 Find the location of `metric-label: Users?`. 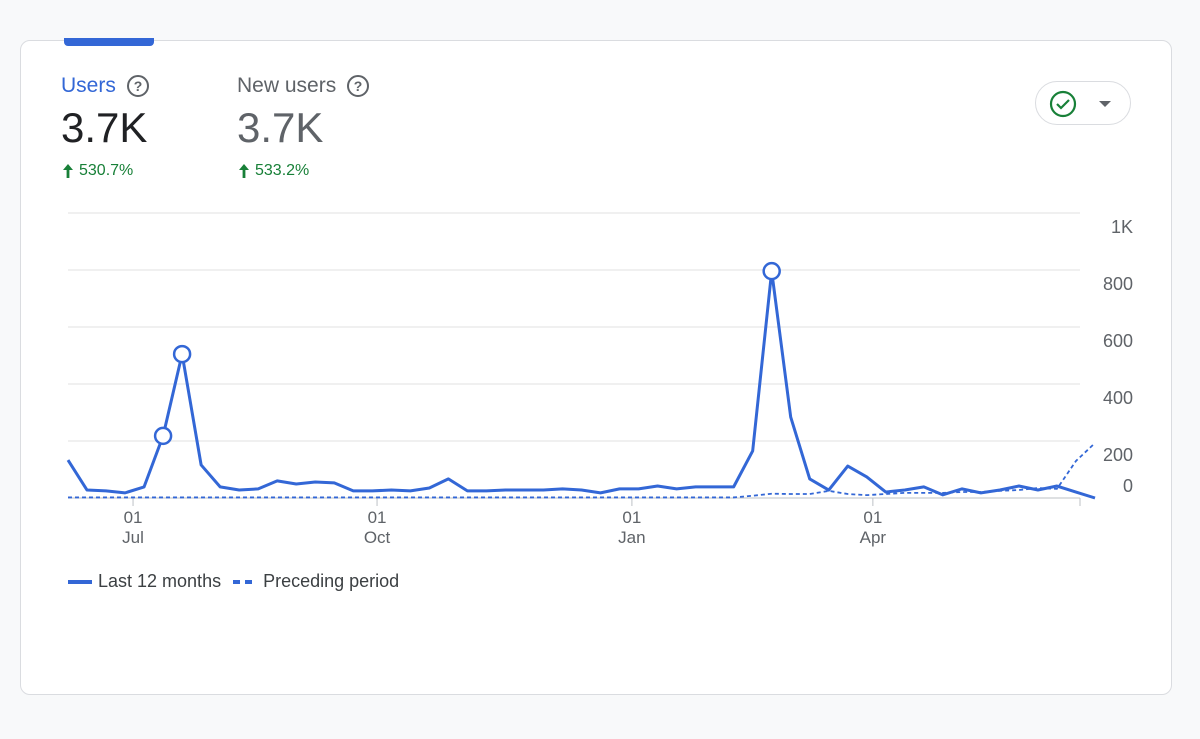

metric-label: Users? is located at coordinates (105, 86).